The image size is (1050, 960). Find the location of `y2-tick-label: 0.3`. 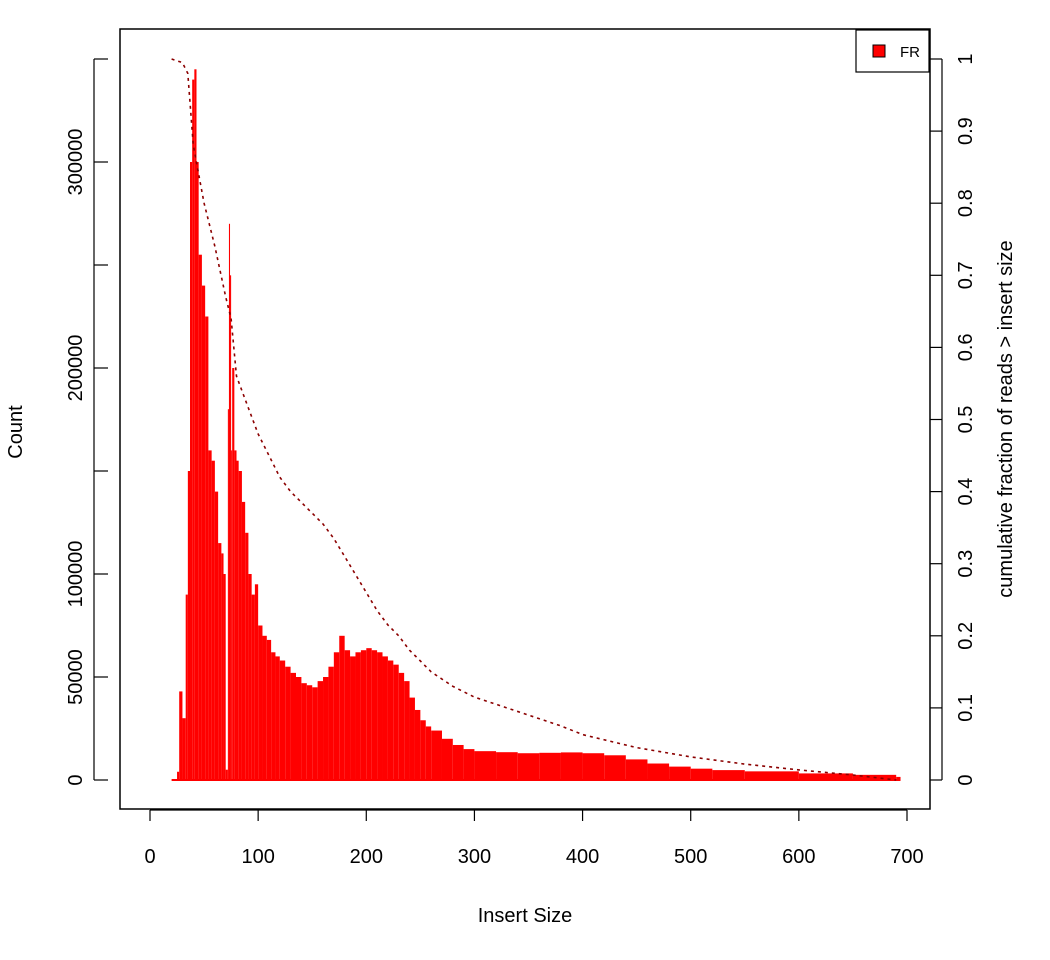

y2-tick-label: 0.3 is located at coordinates (966, 564).